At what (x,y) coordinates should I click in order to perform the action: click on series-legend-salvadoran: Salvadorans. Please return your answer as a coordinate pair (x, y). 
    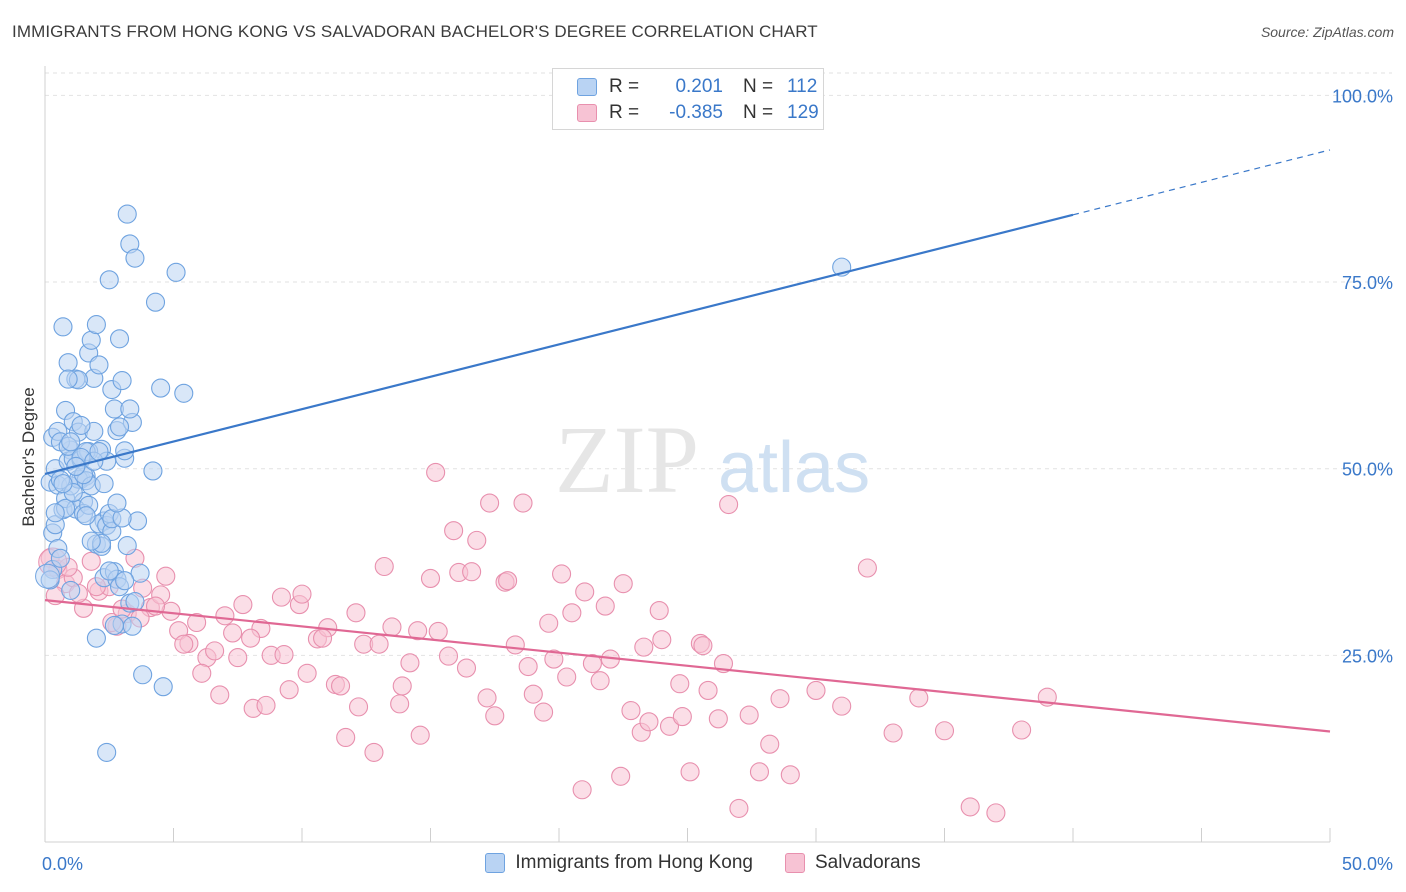
    Looking at the image, I should click on (852, 863).